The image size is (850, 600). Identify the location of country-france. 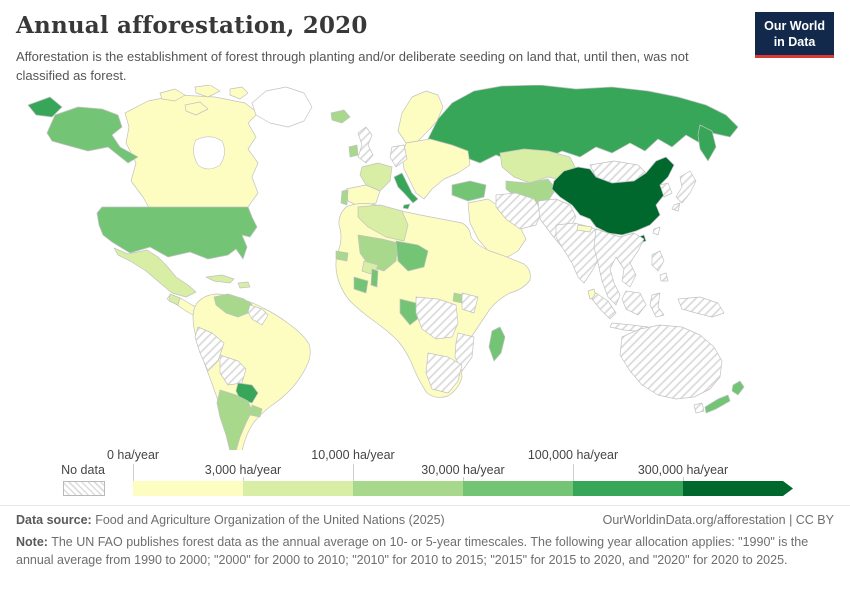
(376, 177).